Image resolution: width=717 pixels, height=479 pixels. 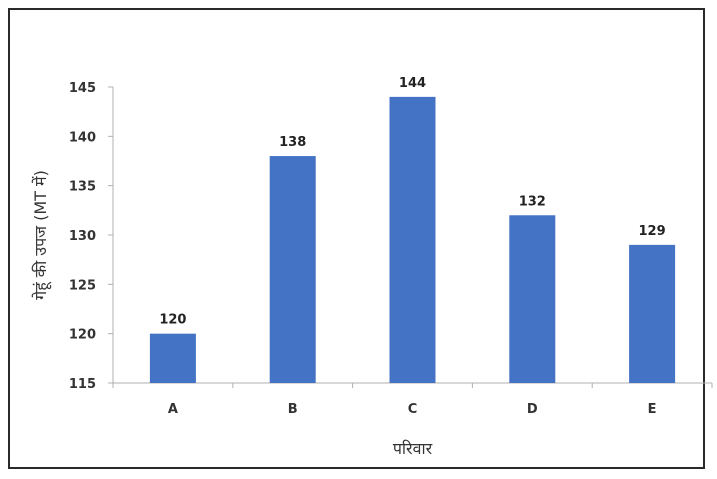 What do you see at coordinates (412, 83) in the screenshot?
I see `data-label-C: 144` at bounding box center [412, 83].